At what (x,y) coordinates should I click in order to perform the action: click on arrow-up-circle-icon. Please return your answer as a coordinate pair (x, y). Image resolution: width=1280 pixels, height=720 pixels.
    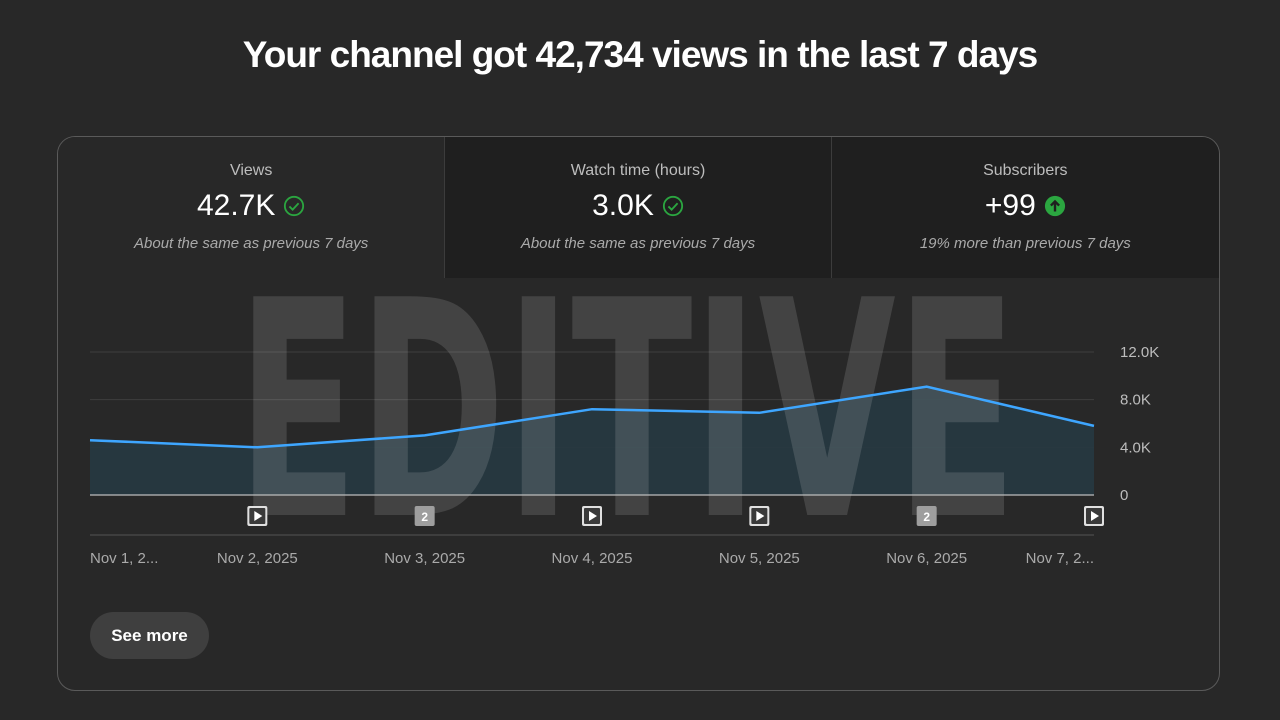
    Looking at the image, I should click on (1054, 206).